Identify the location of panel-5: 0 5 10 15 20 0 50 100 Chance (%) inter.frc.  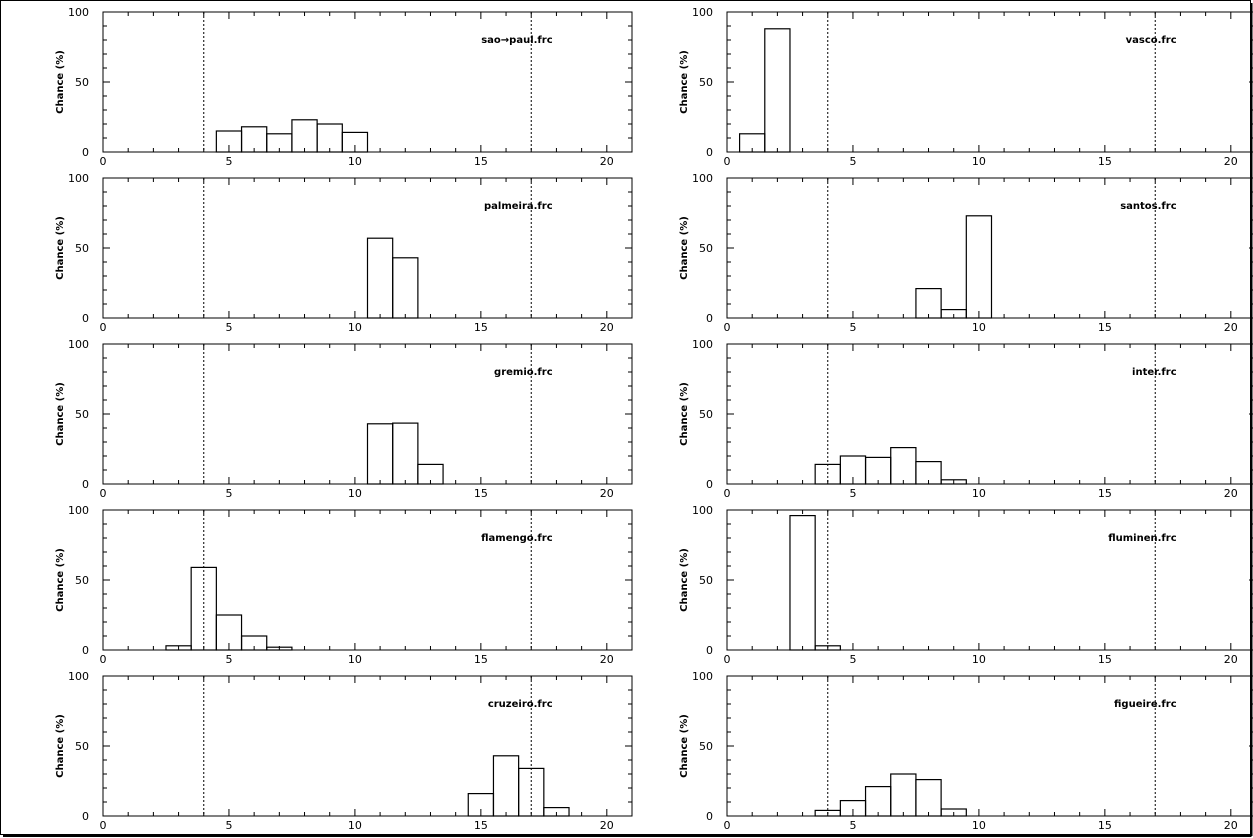
(966, 419).